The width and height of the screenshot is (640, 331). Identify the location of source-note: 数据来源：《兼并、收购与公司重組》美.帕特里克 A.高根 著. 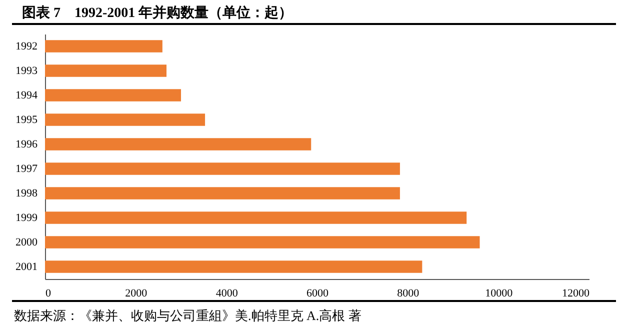
(188, 316).